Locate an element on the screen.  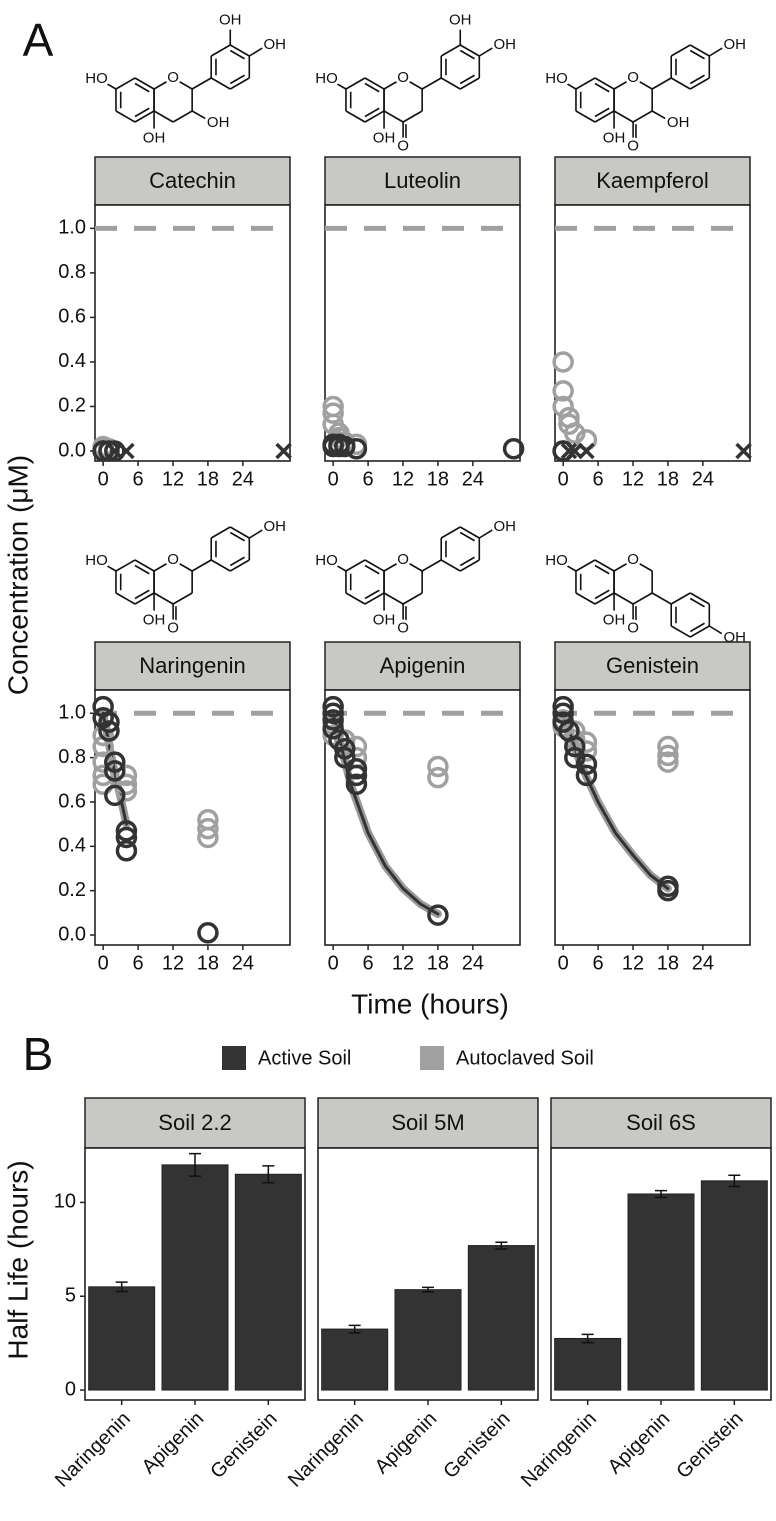
y-tick-label: 0.4 is located at coordinates (72, 846).